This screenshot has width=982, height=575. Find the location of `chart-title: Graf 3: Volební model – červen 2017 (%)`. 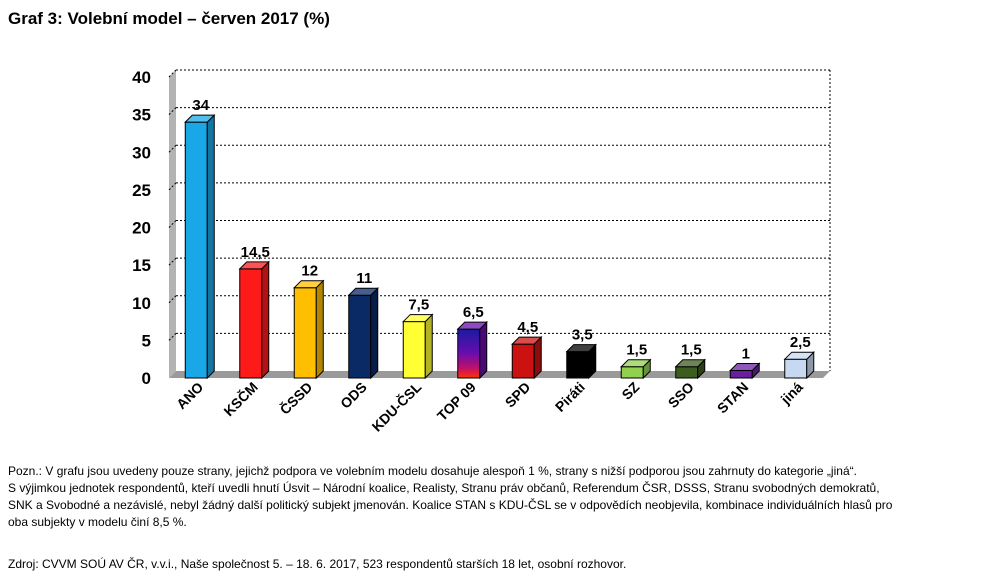

chart-title: Graf 3: Volební model – červen 2017 (%) is located at coordinates (169, 18).